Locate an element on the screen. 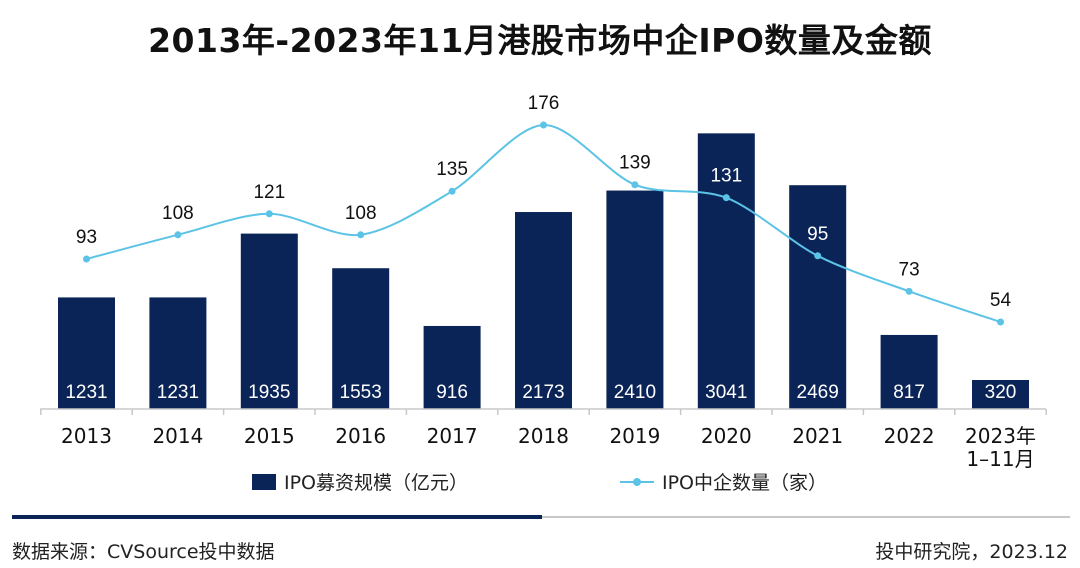 The width and height of the screenshot is (1080, 568). legend-item-bar: IPO募资规模（亿元） is located at coordinates (360, 481).